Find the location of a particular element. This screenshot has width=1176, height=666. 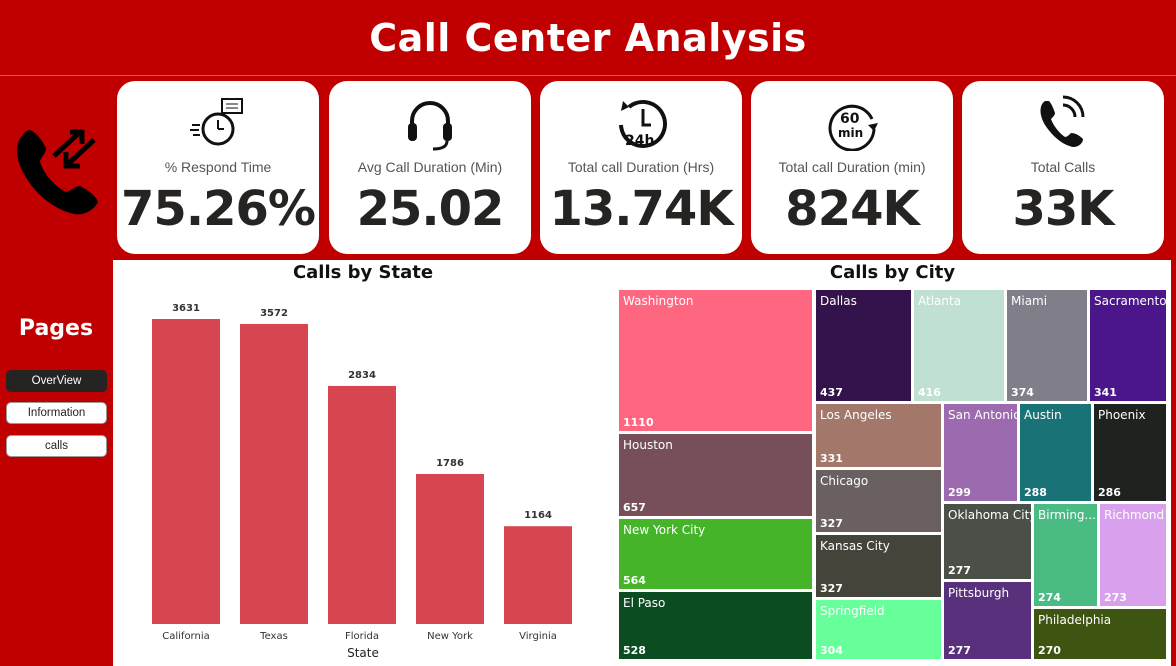

bar-data-label: 3572 is located at coordinates (274, 313).